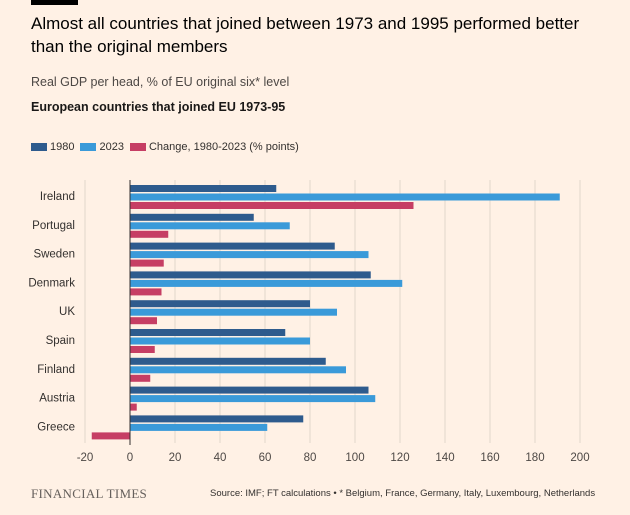 This screenshot has width=630, height=515. Describe the element at coordinates (310, 458) in the screenshot. I see `x-tick-label: 80` at that location.